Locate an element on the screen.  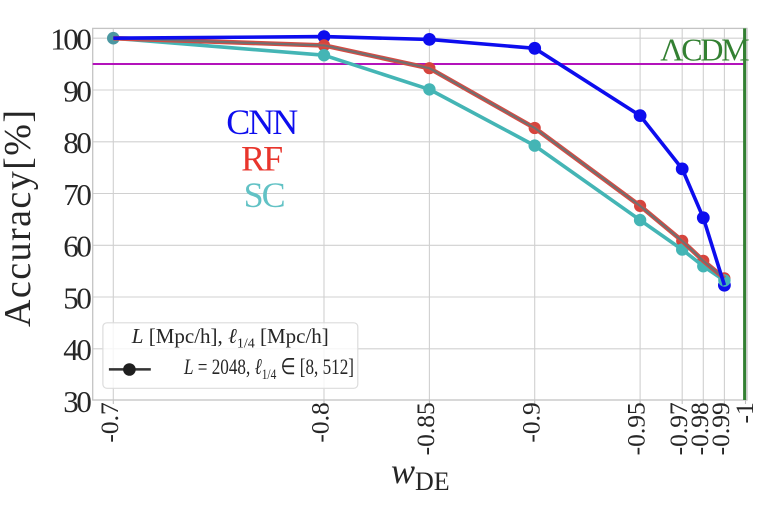
svg-text: -0.9 is located at coordinates (530, 422).